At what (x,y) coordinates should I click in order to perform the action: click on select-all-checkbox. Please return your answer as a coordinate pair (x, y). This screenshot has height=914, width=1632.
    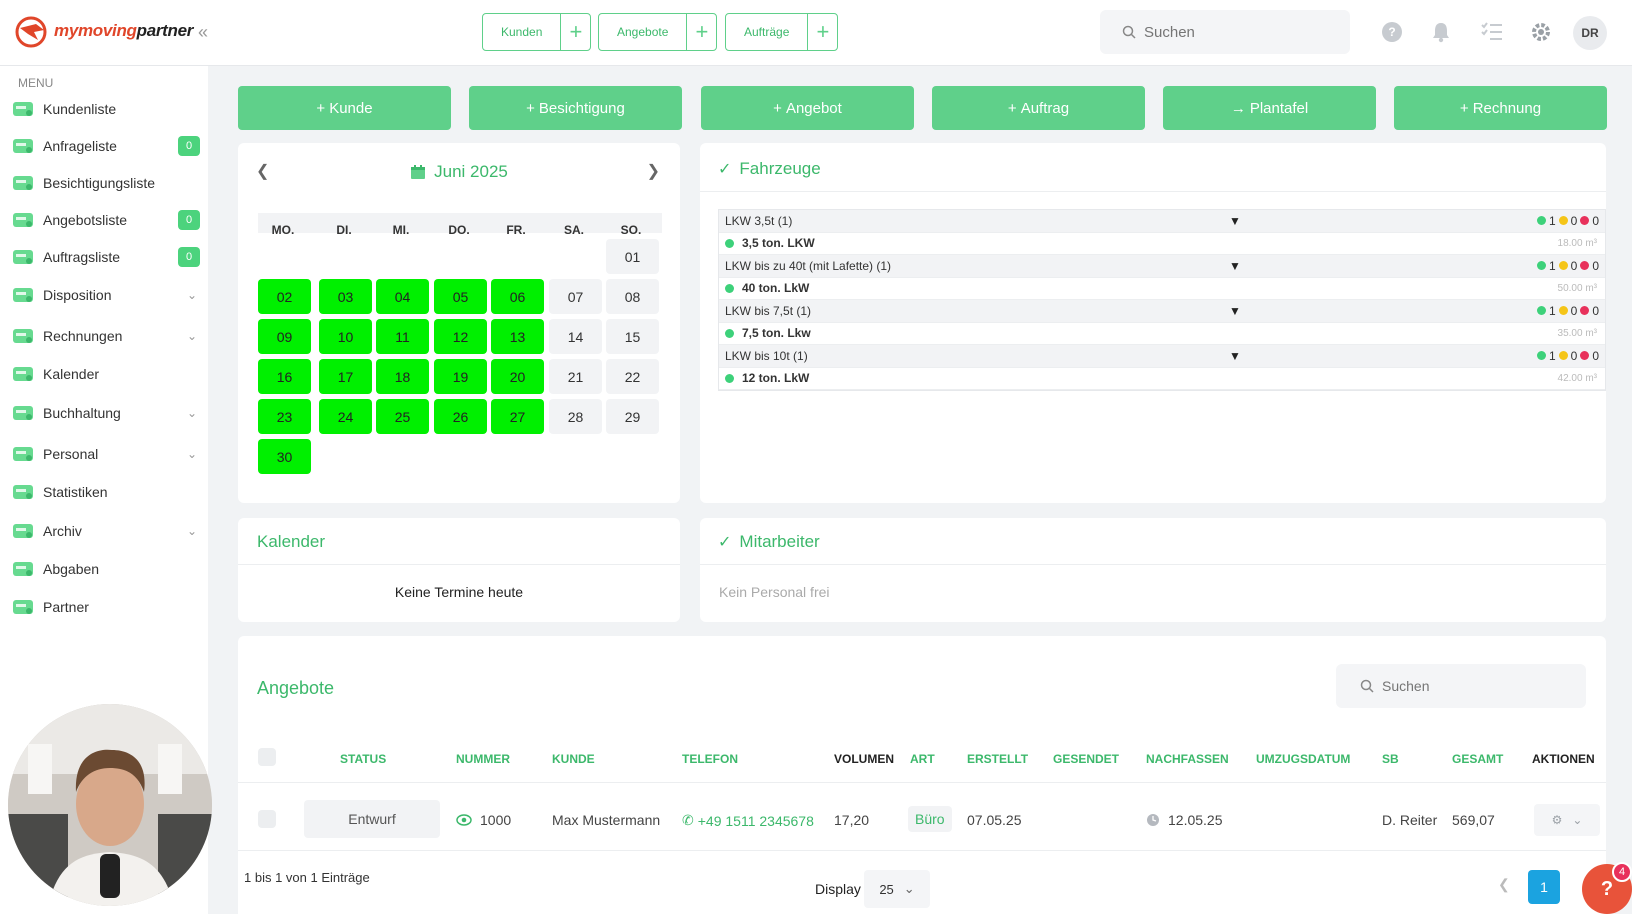
    Looking at the image, I should click on (267, 757).